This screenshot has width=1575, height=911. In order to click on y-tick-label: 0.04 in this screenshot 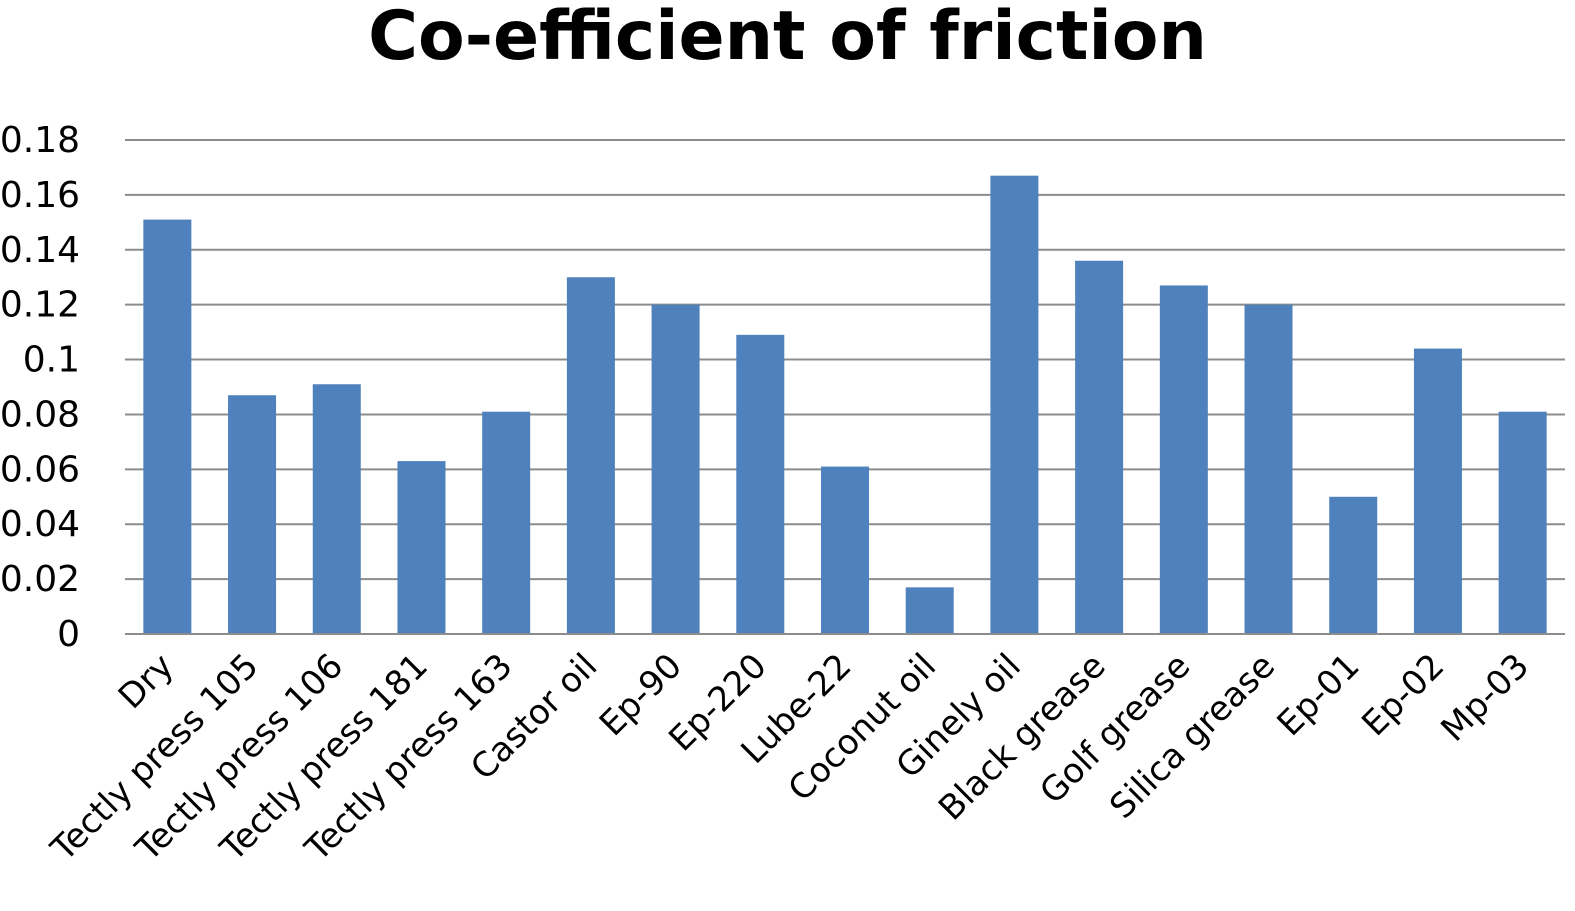, I will do `click(40, 524)`.